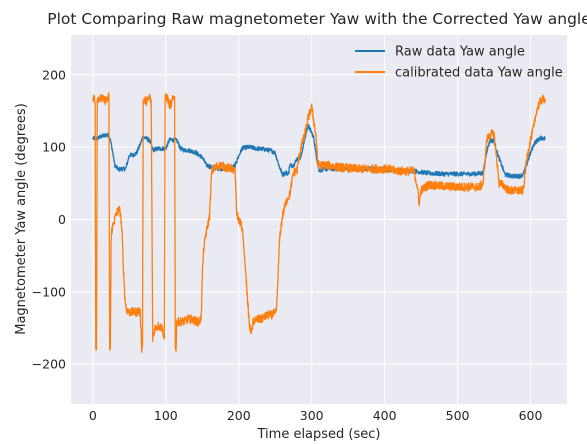 This screenshot has width=587, height=444. I want to click on y-tick-label: 200, so click(54, 74).